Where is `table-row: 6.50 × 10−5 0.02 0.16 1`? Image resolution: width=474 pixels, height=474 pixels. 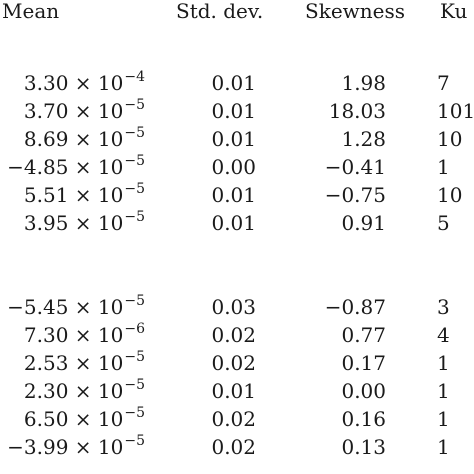
table-row: 6.50 × 10−5 0.02 0.16 1 is located at coordinates (237, 419).